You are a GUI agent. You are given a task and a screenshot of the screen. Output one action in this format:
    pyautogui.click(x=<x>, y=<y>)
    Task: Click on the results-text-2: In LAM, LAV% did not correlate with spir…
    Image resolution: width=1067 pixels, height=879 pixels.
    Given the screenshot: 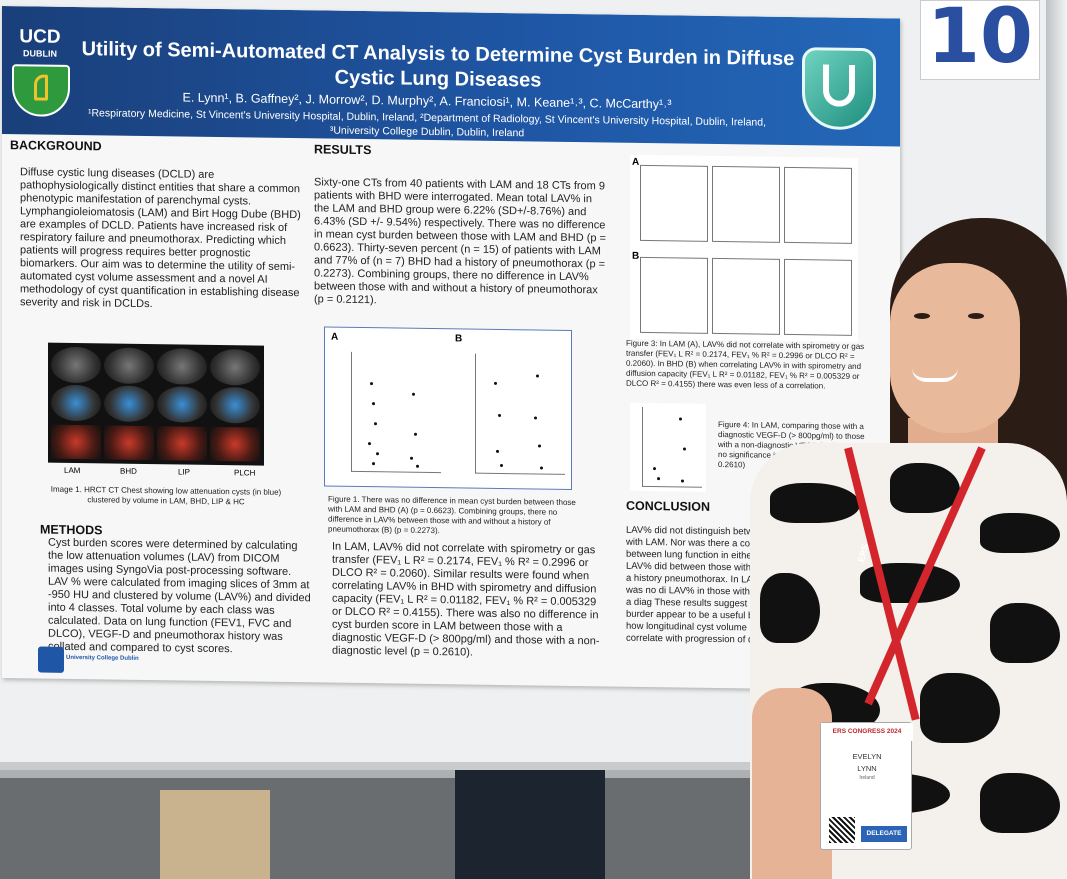 What is the action you would take?
    pyautogui.click(x=466, y=599)
    